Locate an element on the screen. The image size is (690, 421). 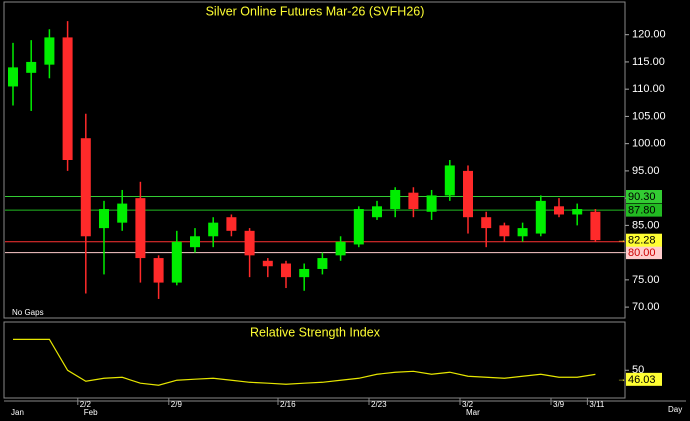
last-price-box is located at coordinates (644, 240).